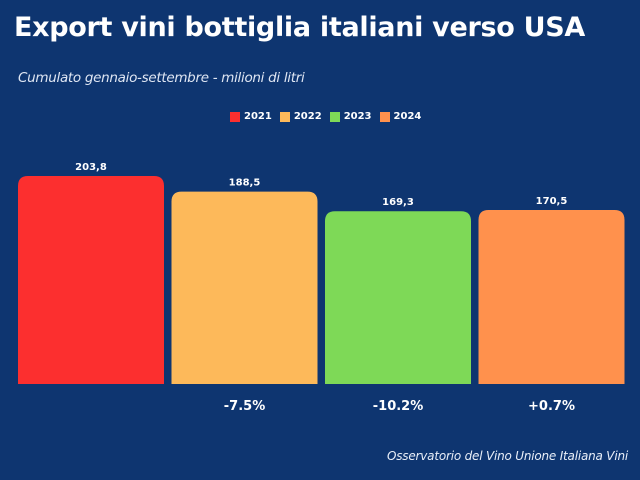 Image resolution: width=640 pixels, height=480 pixels. Describe the element at coordinates (398, 297) in the screenshot. I see `bar-2023` at that location.